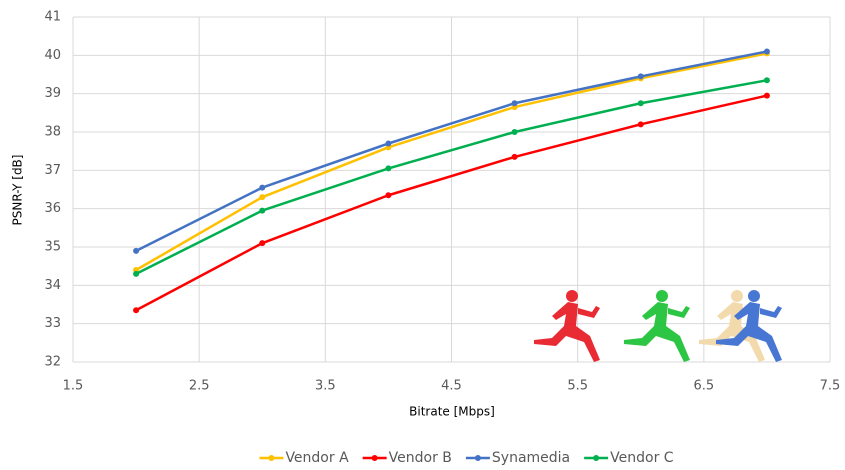 This screenshot has height=470, width=845. I want to click on y-tick-label: 39, so click(52, 93).